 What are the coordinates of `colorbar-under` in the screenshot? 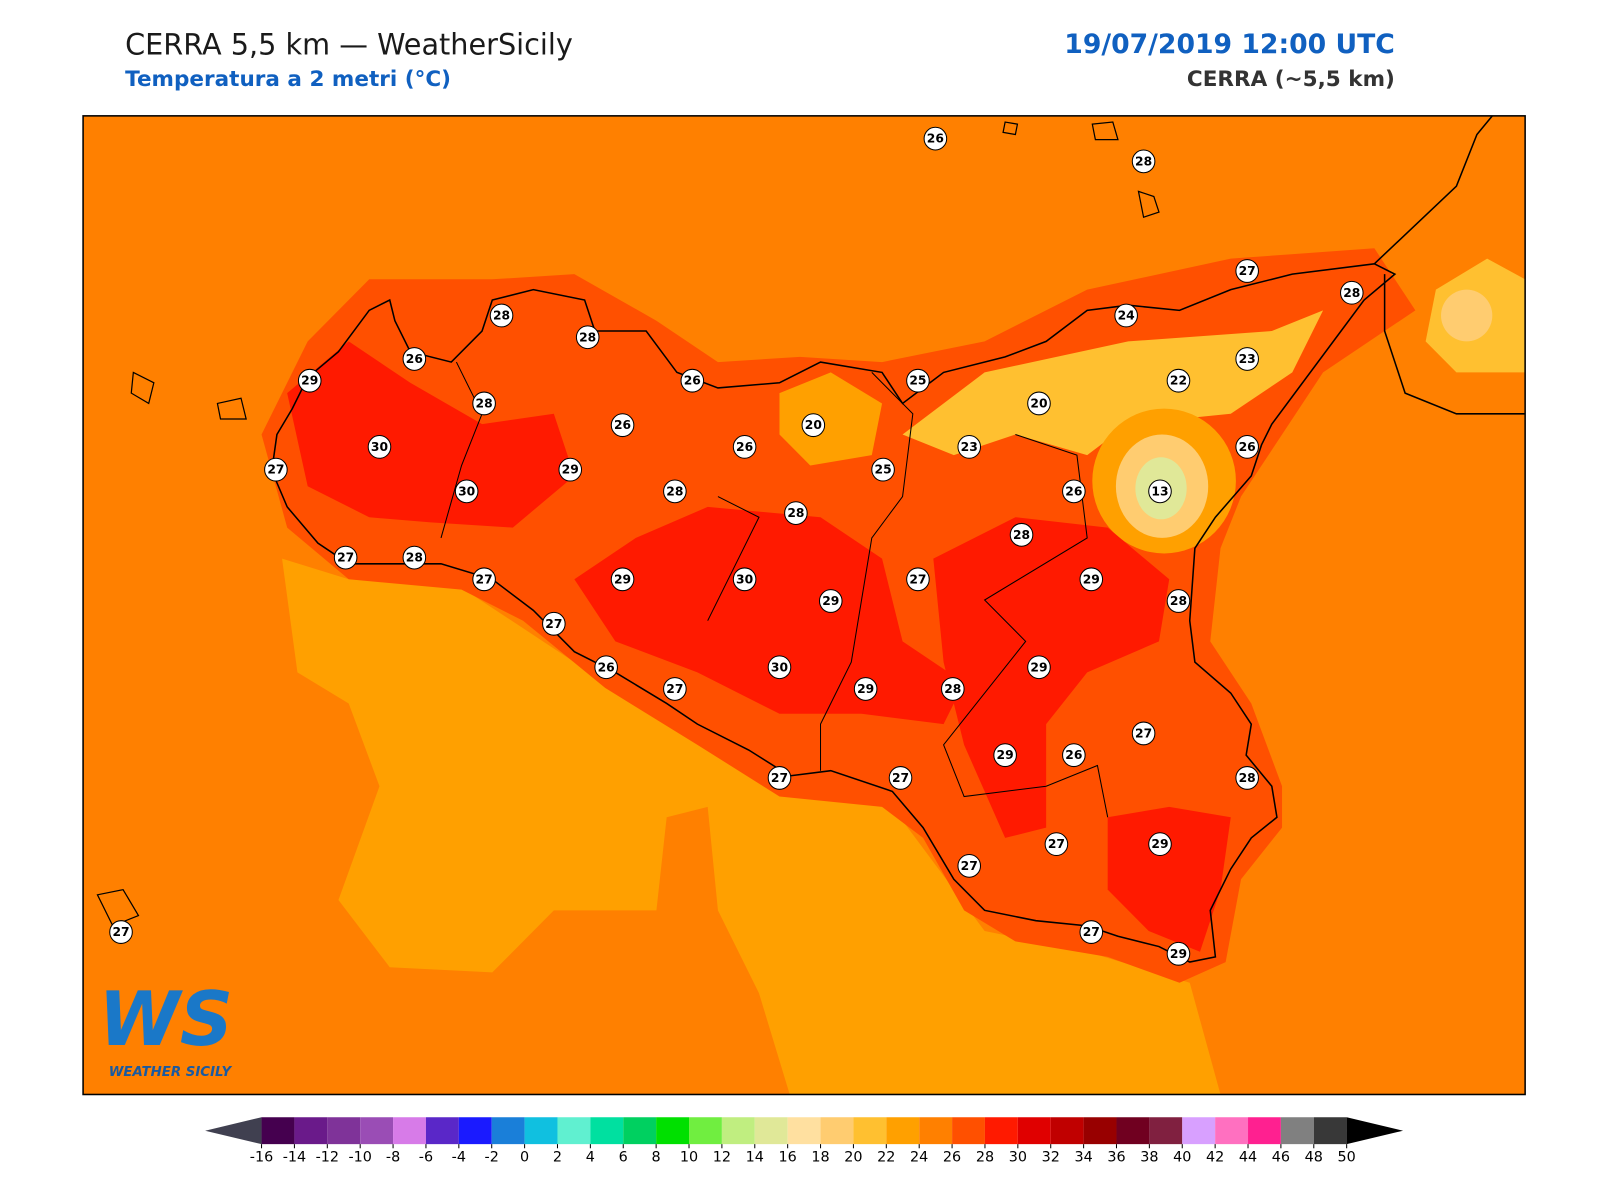 It's located at (233, 1131).